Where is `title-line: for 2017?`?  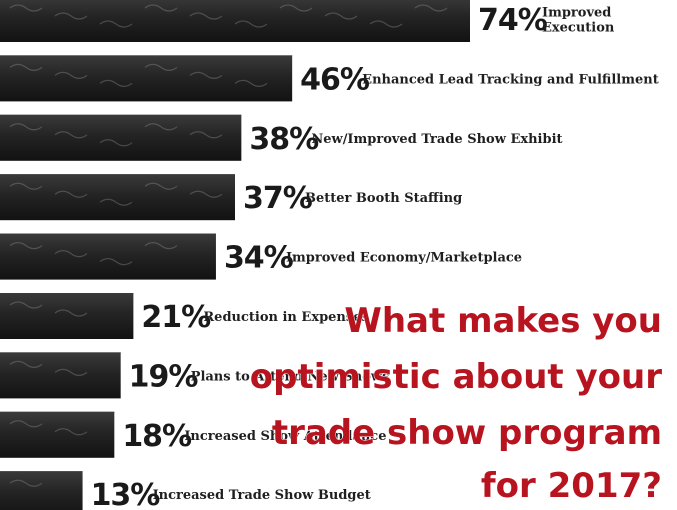 title-line: for 2017? is located at coordinates (571, 486).